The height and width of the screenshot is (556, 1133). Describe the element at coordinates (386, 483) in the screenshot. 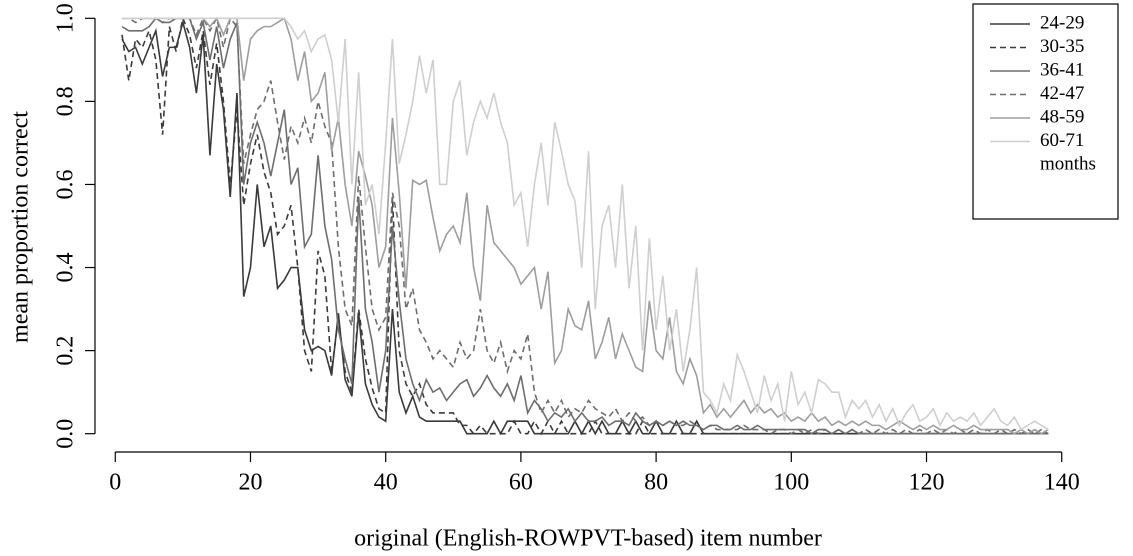

I see `x-tick-label: 40` at that location.